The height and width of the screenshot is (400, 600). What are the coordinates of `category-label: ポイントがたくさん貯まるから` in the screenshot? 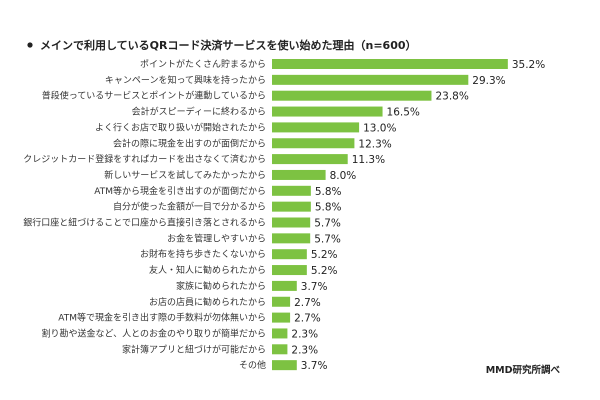 It's located at (203, 64).